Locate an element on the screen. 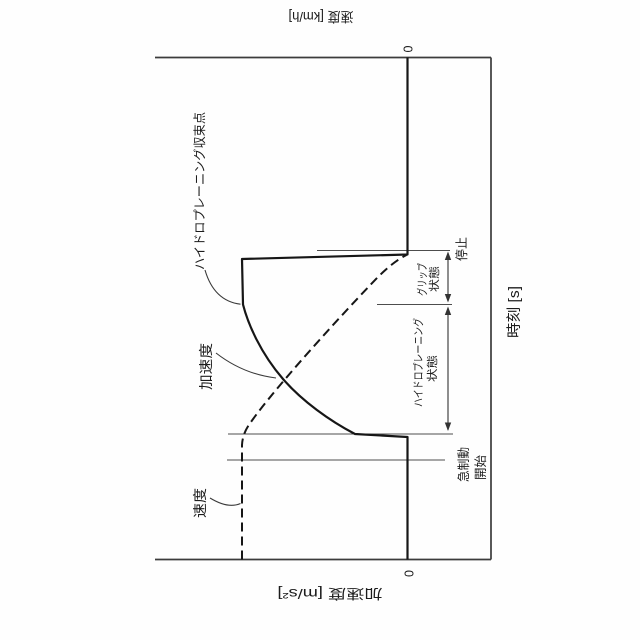 Image resolution: width=640 pixels, height=640 pixels. braking-start-label-line2: 開始 is located at coordinates (481, 467).